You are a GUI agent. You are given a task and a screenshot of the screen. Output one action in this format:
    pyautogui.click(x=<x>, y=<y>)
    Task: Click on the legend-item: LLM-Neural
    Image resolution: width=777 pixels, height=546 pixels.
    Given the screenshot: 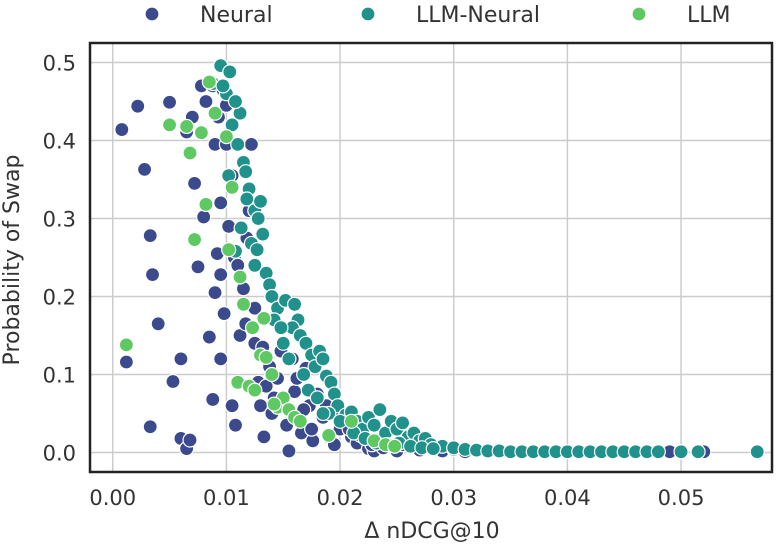 What is the action you would take?
    pyautogui.click(x=450, y=15)
    